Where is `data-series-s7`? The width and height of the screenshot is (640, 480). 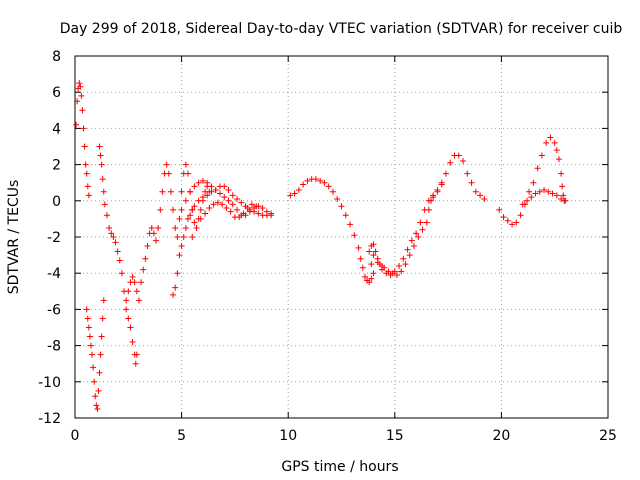 data-series-s7 is located at coordinates (224, 219).